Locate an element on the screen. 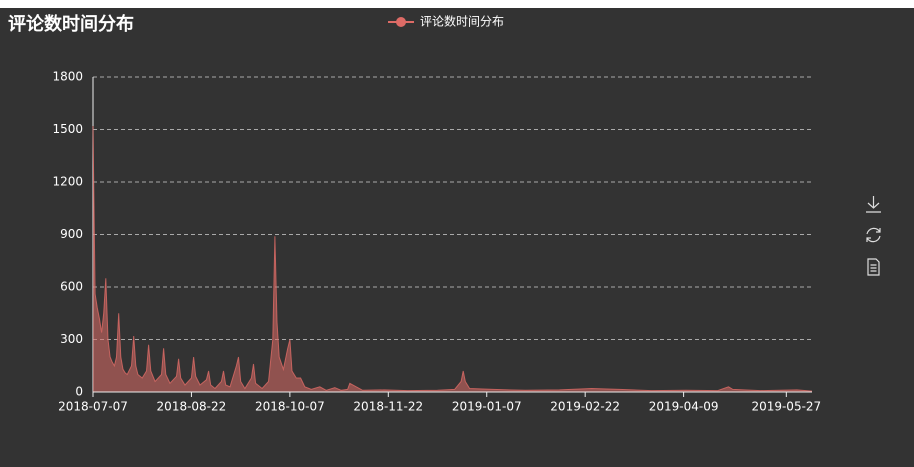 This screenshot has height=467, width=914. legend-label: 评论数时间分布 is located at coordinates (462, 21).